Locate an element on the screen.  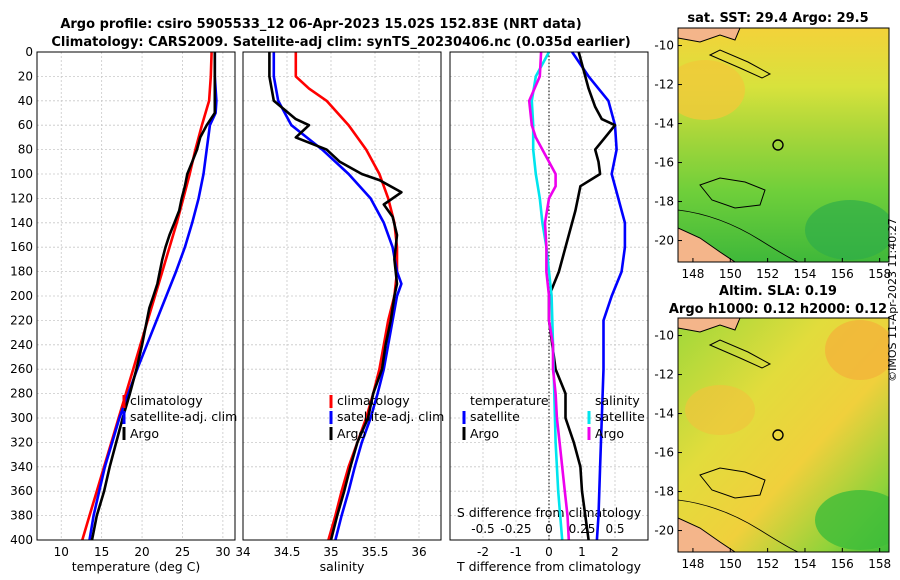
y-tick-label: 200 is located at coordinates (21, 296).